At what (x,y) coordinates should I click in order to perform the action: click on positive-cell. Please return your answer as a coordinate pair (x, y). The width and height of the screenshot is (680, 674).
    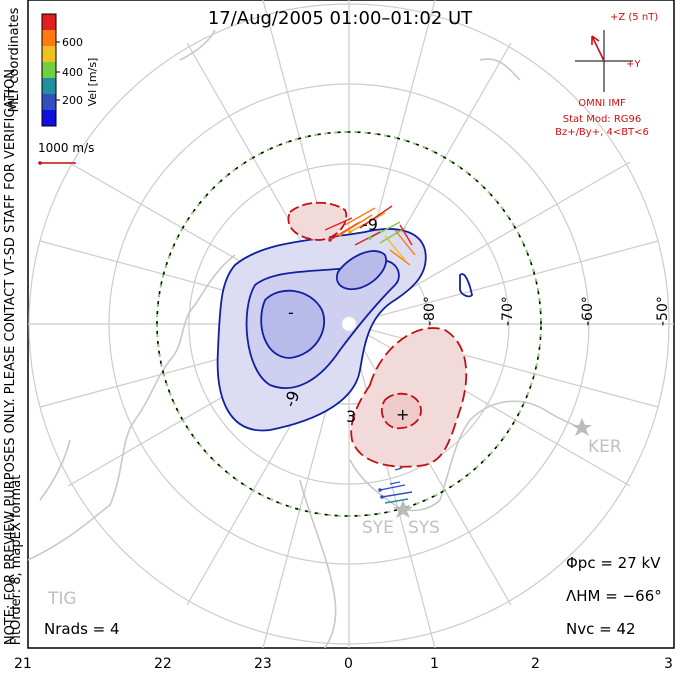
    Looking at the image, I should click on (377, 334).